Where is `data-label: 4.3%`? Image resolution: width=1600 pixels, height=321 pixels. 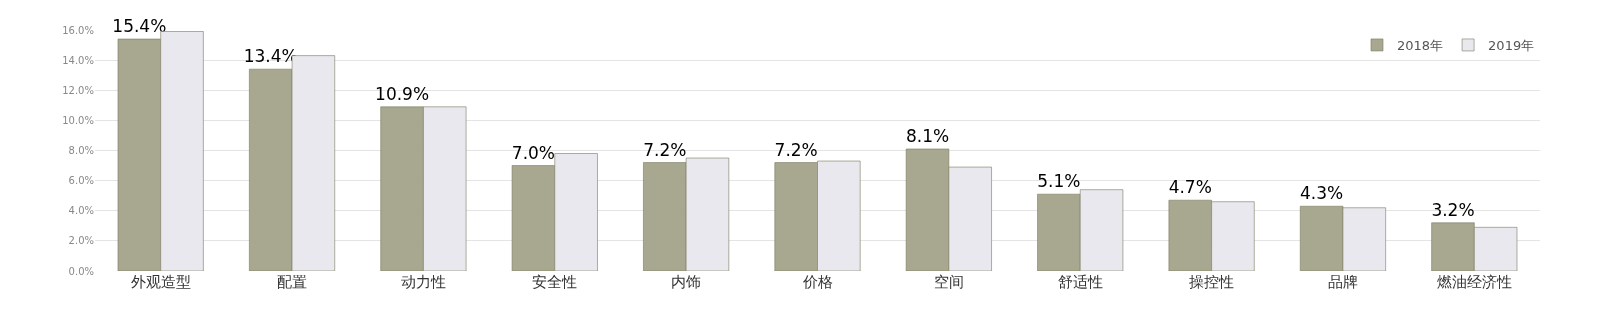 data-label: 4.3% is located at coordinates (1322, 193).